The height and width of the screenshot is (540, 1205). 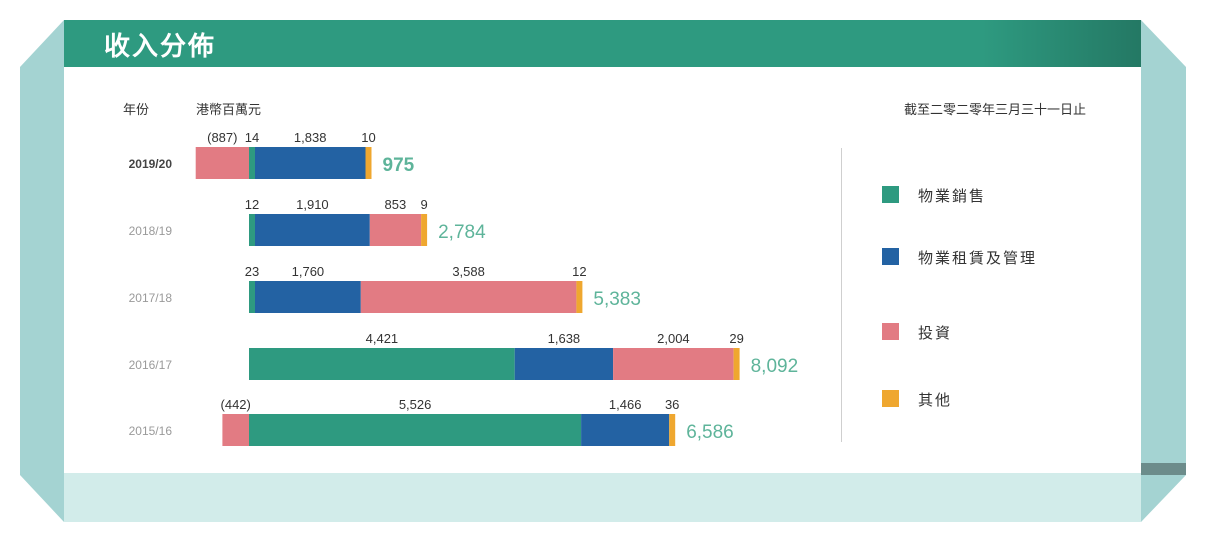 I want to click on year-label: 2017/18, so click(x=151, y=298).